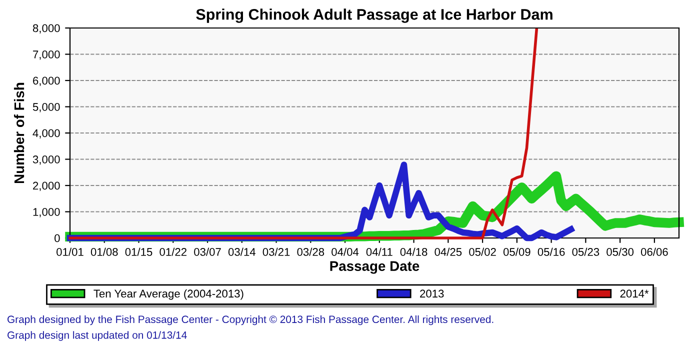  What do you see at coordinates (46, 29) in the screenshot?
I see `y-tick-label: 8,000` at bounding box center [46, 29].